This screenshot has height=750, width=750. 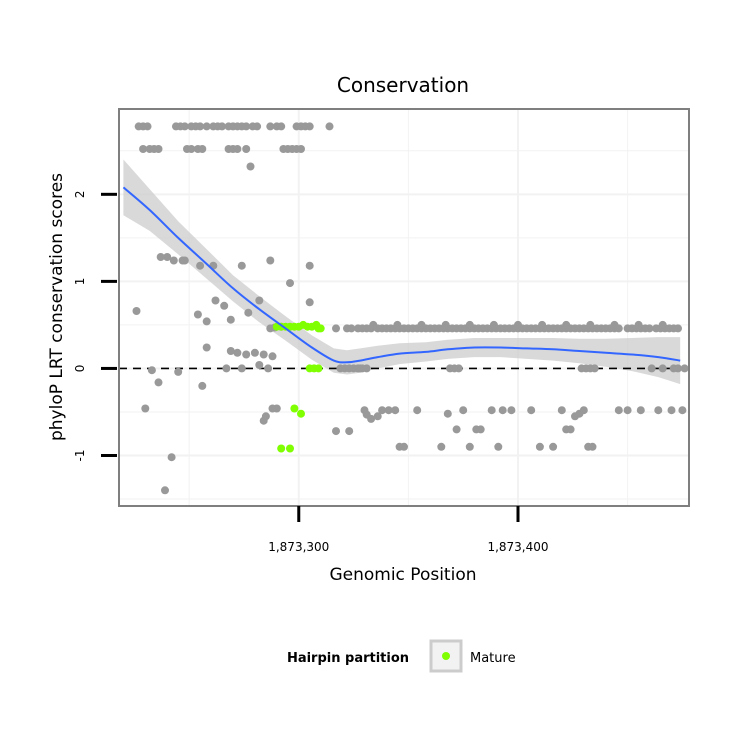 What do you see at coordinates (403, 85) in the screenshot?
I see `chart-title: Conservation` at bounding box center [403, 85].